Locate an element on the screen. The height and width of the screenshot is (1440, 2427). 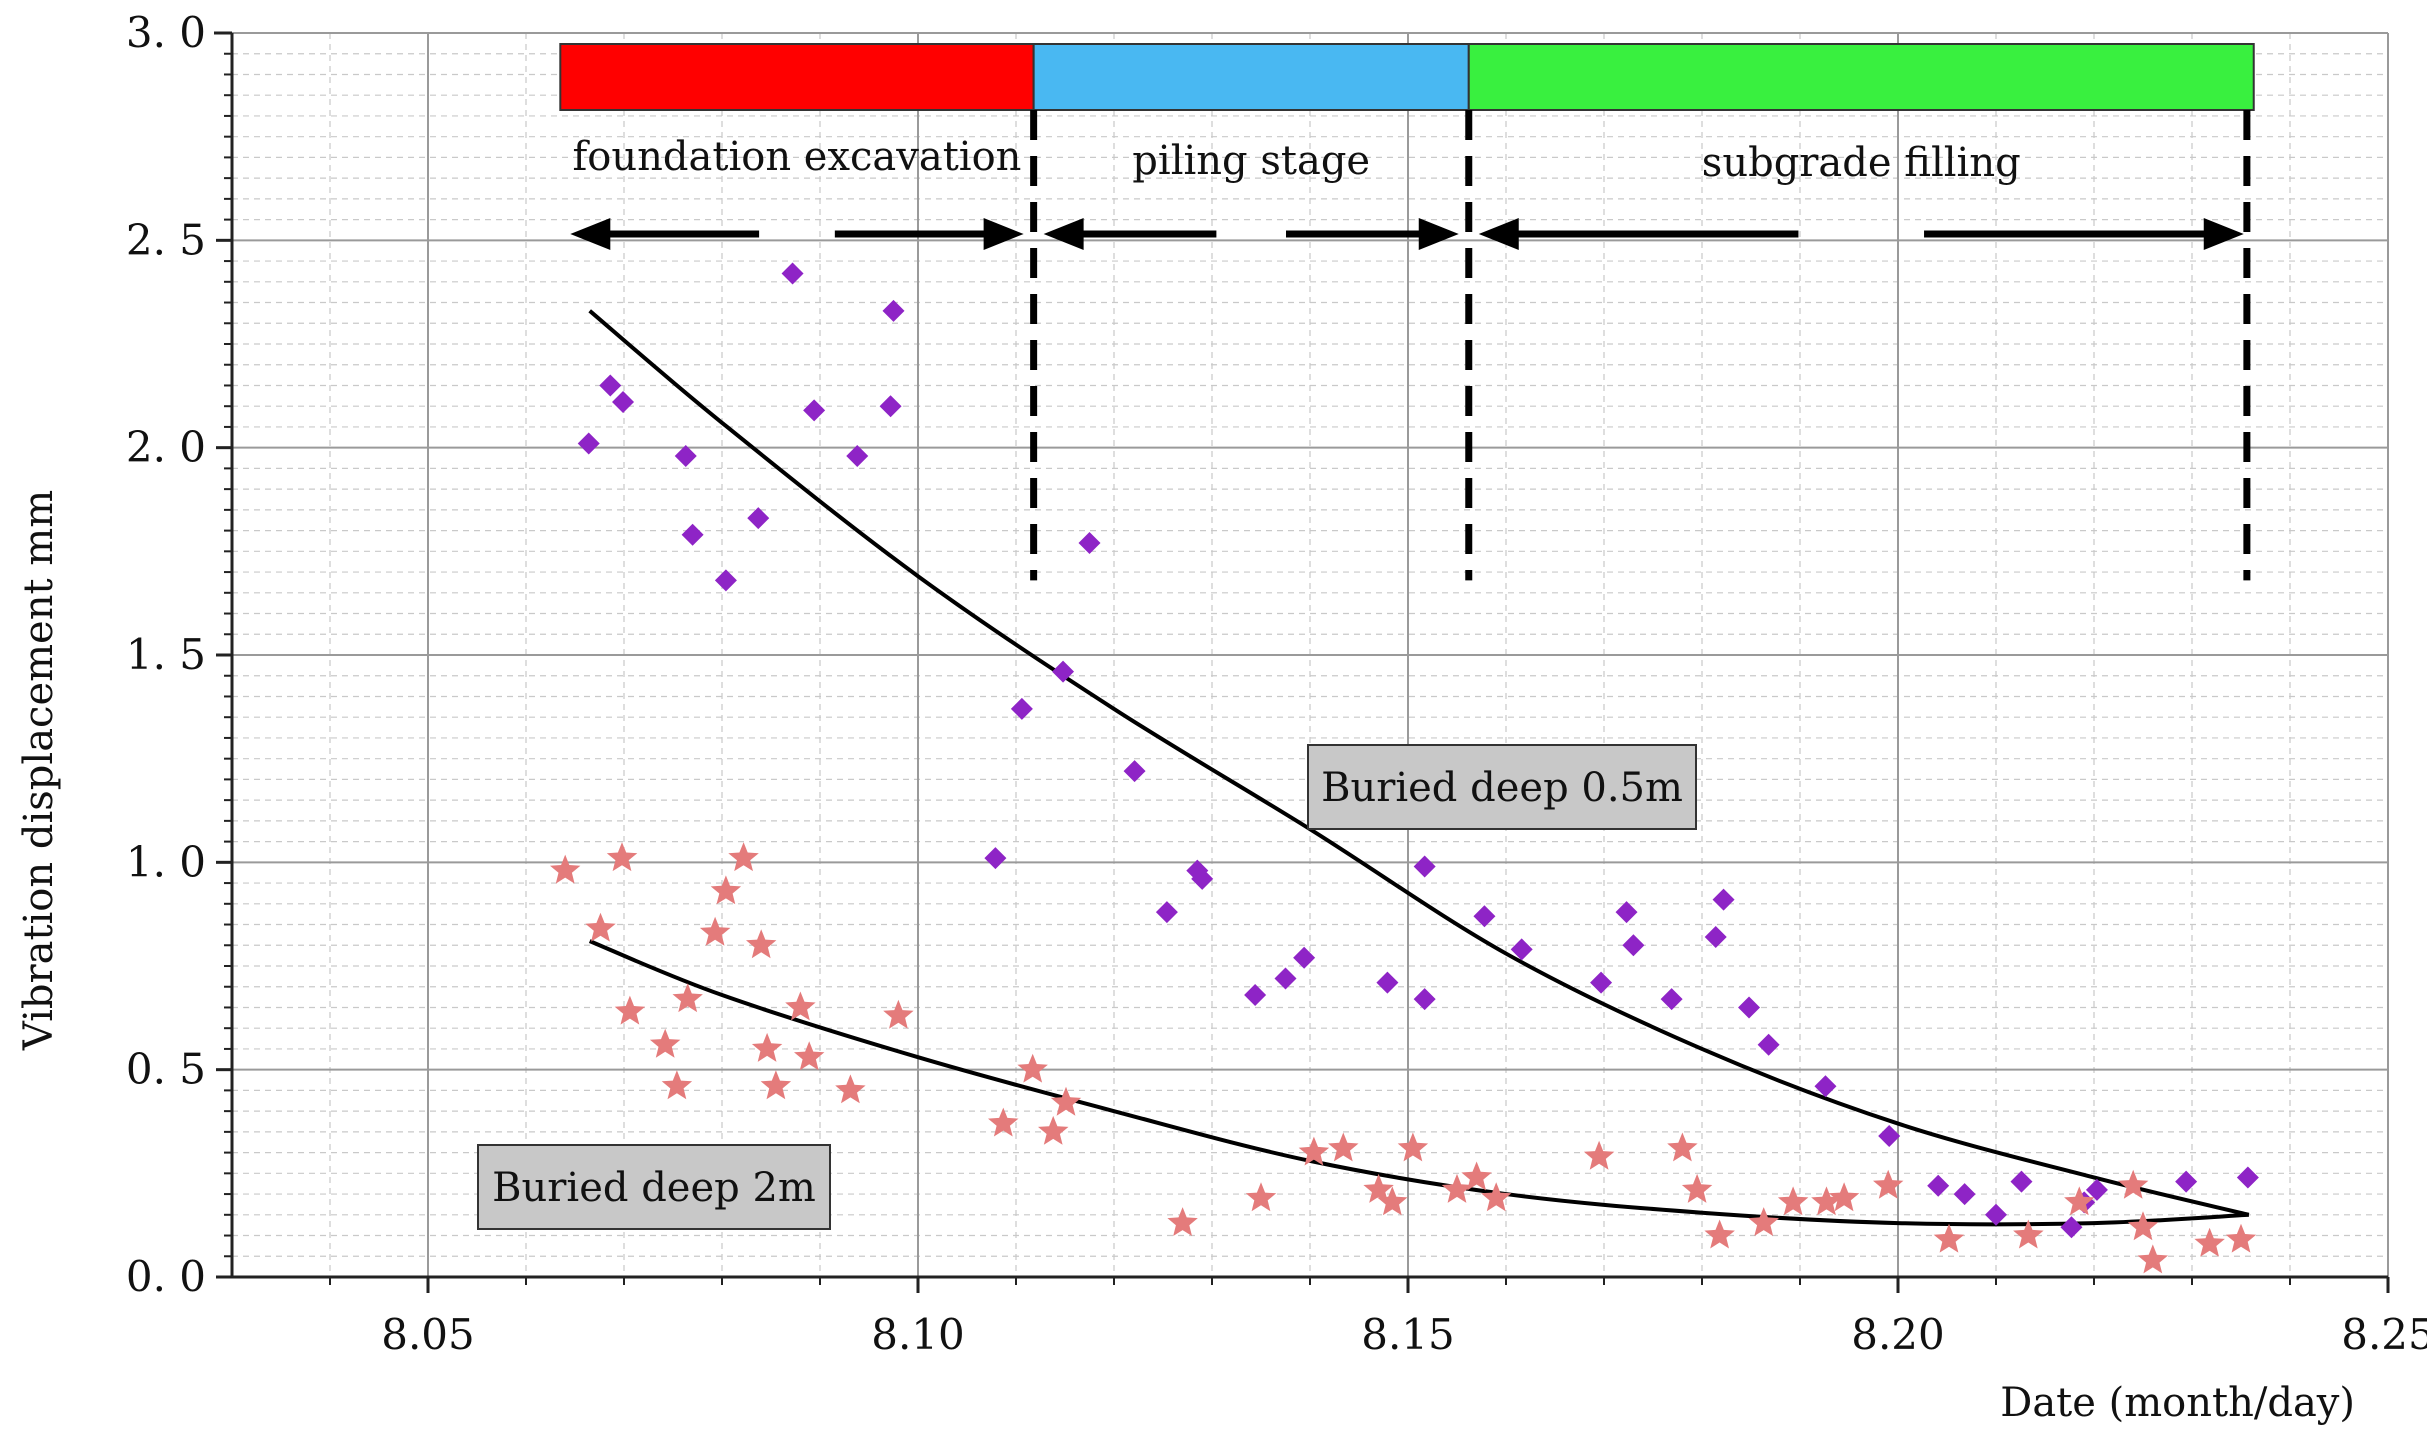
stage-label: foundation excavation is located at coordinates (797, 157).